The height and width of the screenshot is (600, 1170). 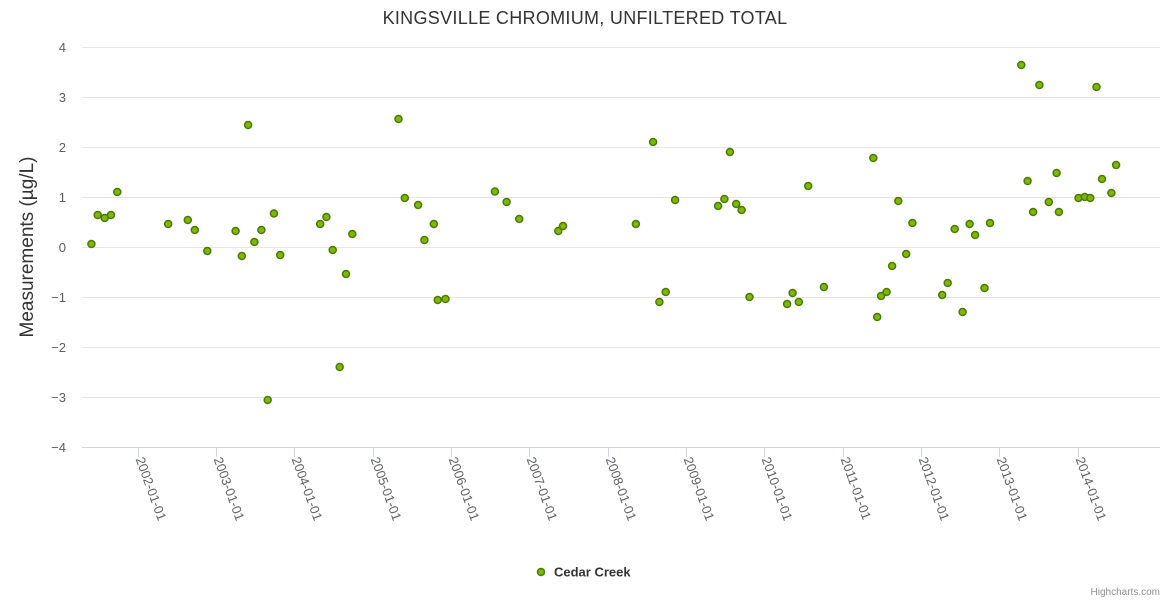 I want to click on y-tick-label: −3, so click(x=58, y=397).